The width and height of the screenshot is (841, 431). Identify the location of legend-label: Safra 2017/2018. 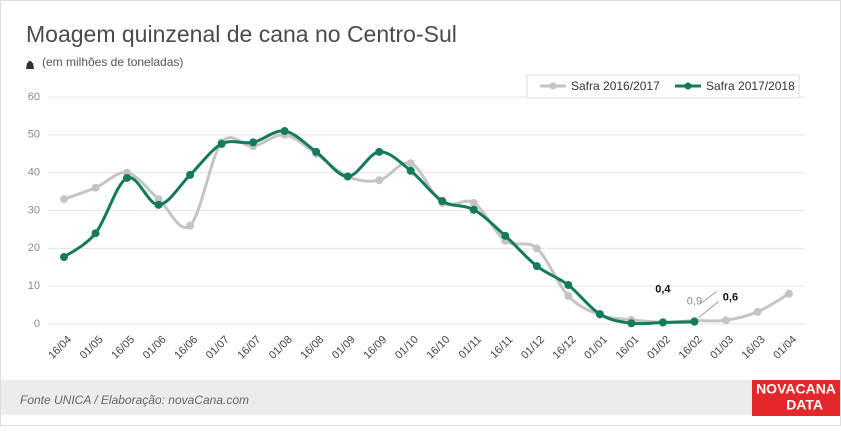
(750, 86).